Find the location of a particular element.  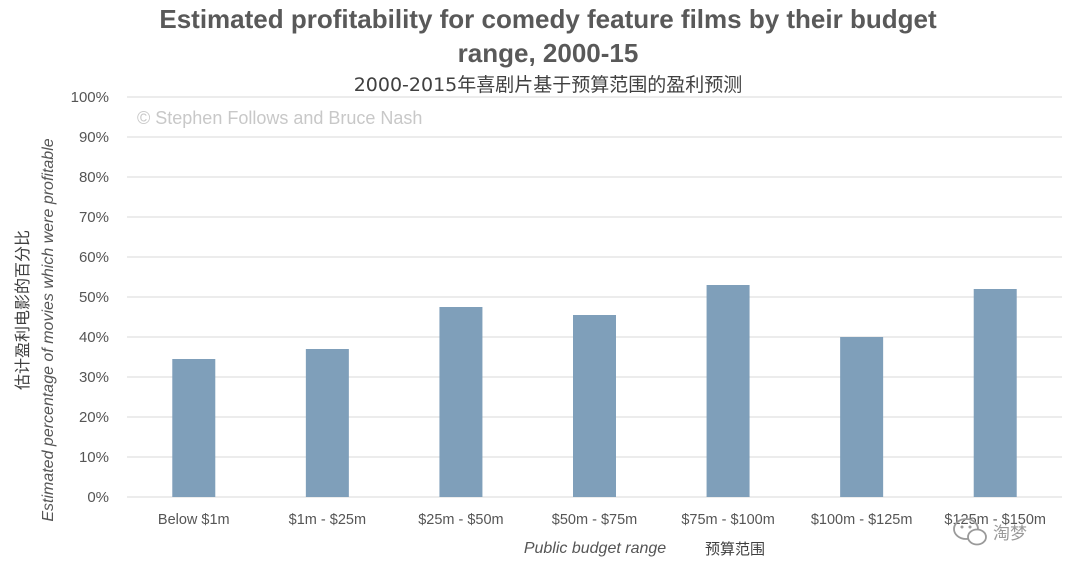

y-tick-label: 50% is located at coordinates (94, 297).